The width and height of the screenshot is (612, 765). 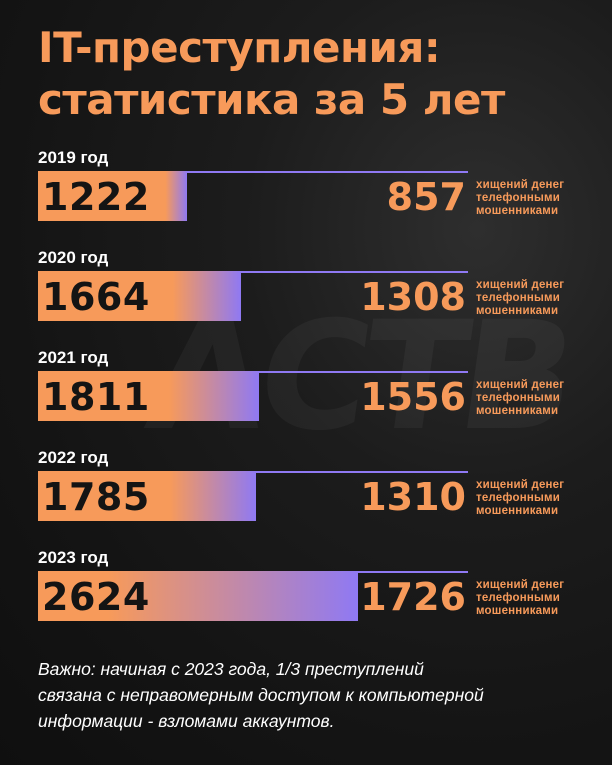 What do you see at coordinates (96, 497) in the screenshot?
I see `total-value-label: 1785` at bounding box center [96, 497].